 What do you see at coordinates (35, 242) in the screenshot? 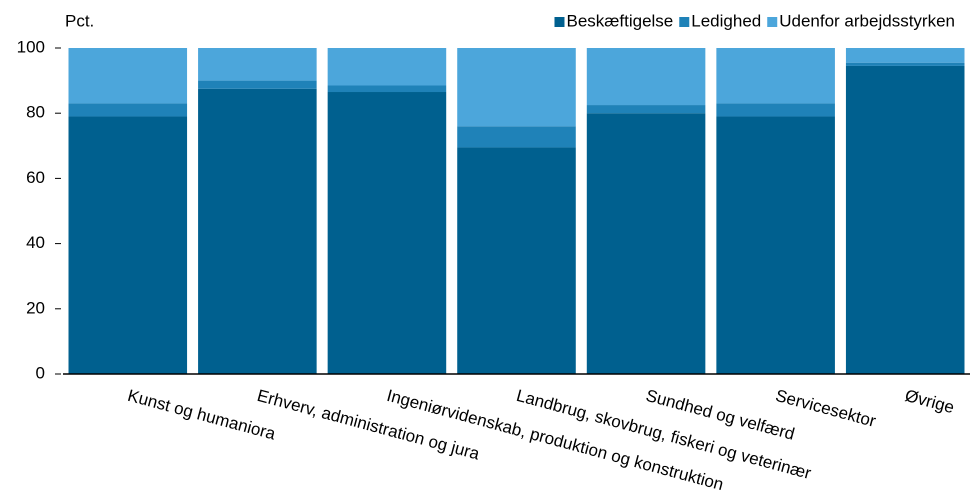
I see `y-tick-label: 40` at bounding box center [35, 242].